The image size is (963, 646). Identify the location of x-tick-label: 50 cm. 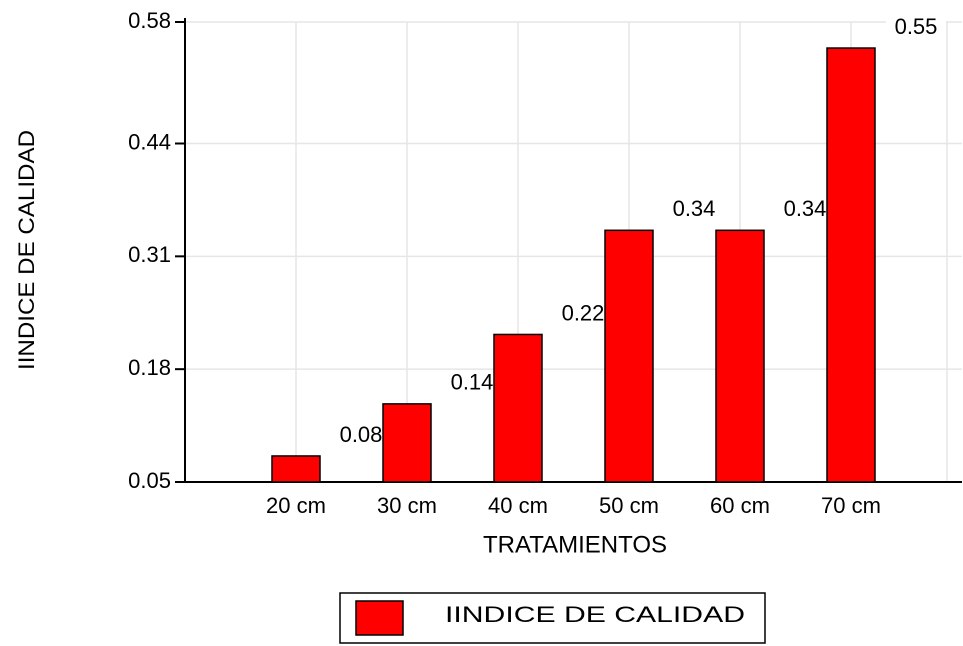
(629, 505).